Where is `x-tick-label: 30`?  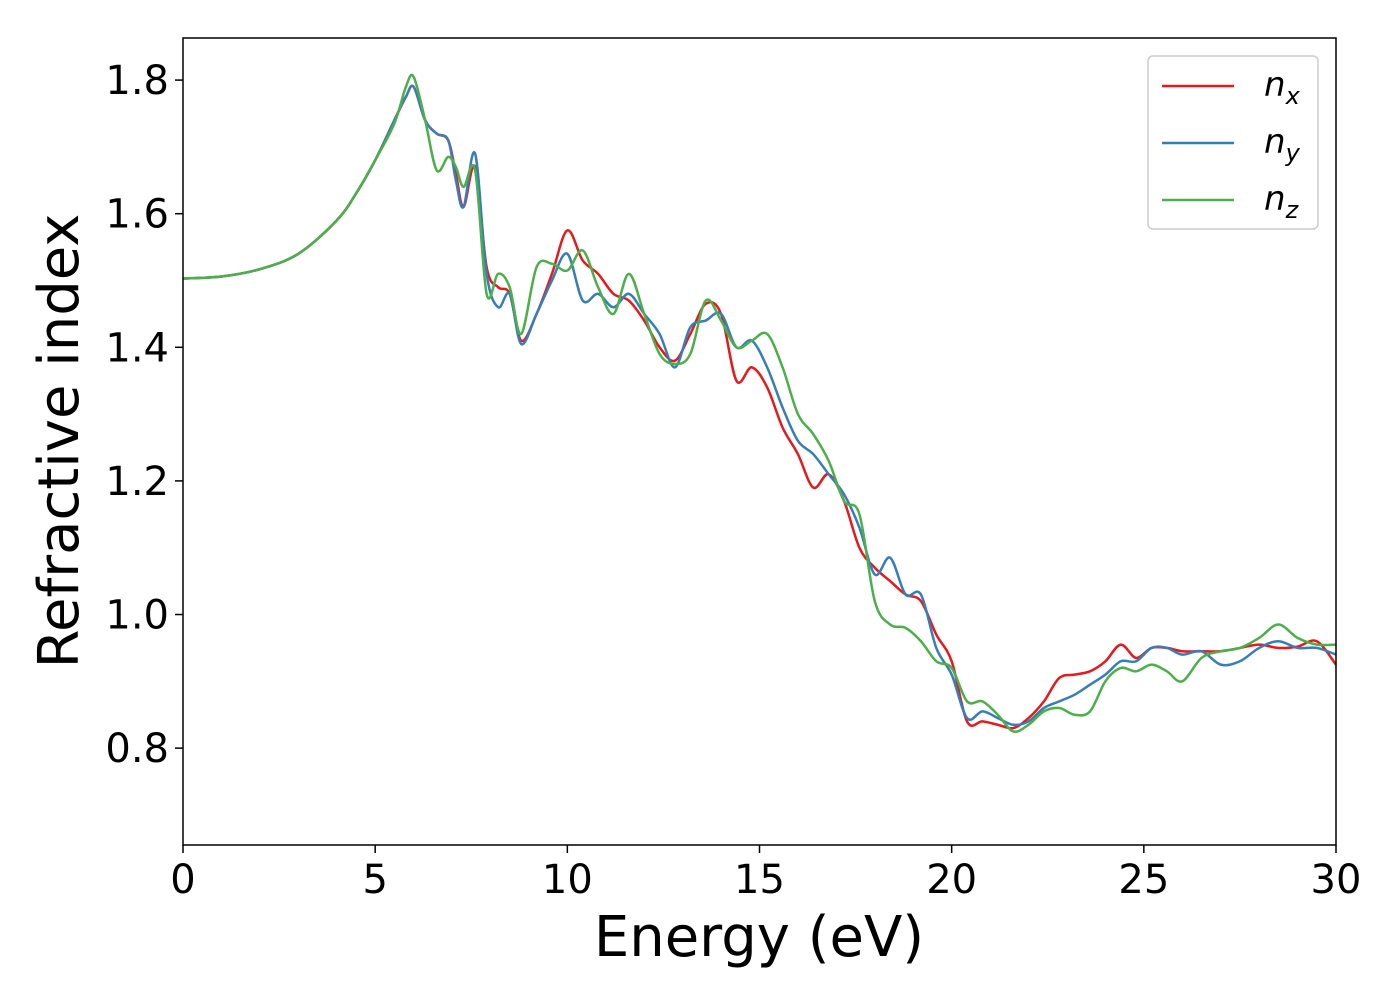
x-tick-label: 30 is located at coordinates (1336, 880).